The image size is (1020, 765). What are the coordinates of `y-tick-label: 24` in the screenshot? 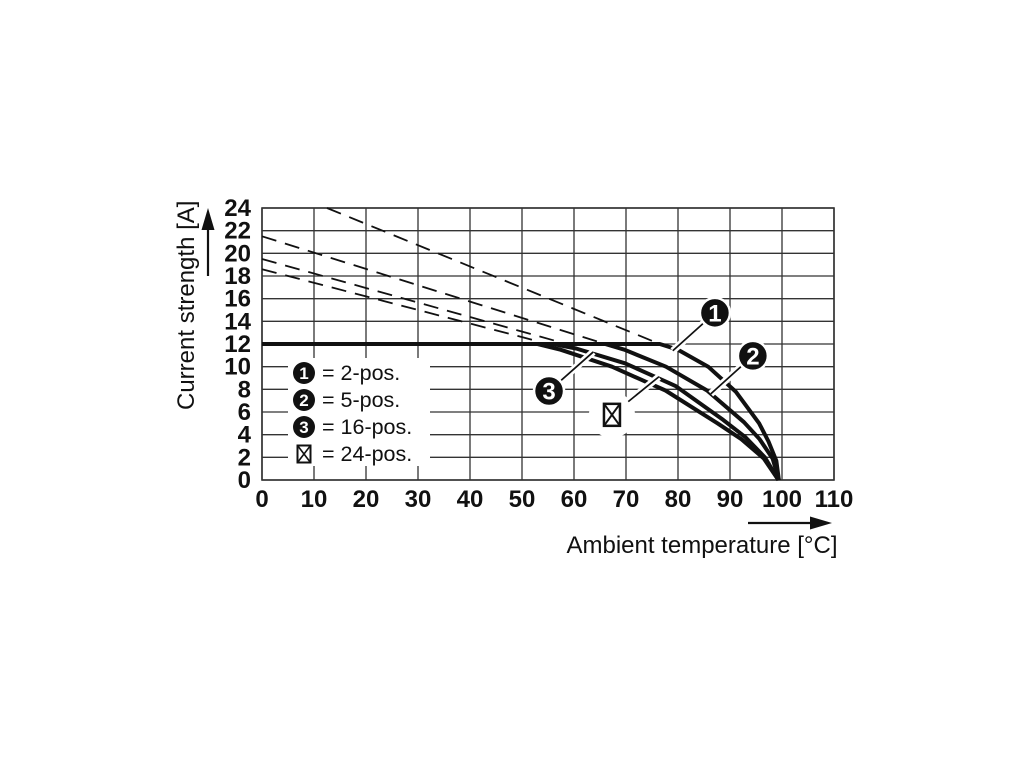 It's located at (237, 208).